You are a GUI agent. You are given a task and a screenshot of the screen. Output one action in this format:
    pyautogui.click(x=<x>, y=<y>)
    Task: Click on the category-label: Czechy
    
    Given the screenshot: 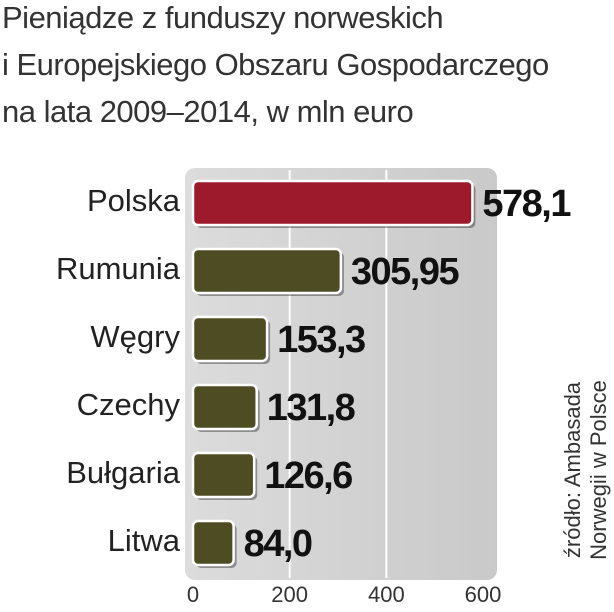 What is the action you would take?
    pyautogui.click(x=129, y=404)
    